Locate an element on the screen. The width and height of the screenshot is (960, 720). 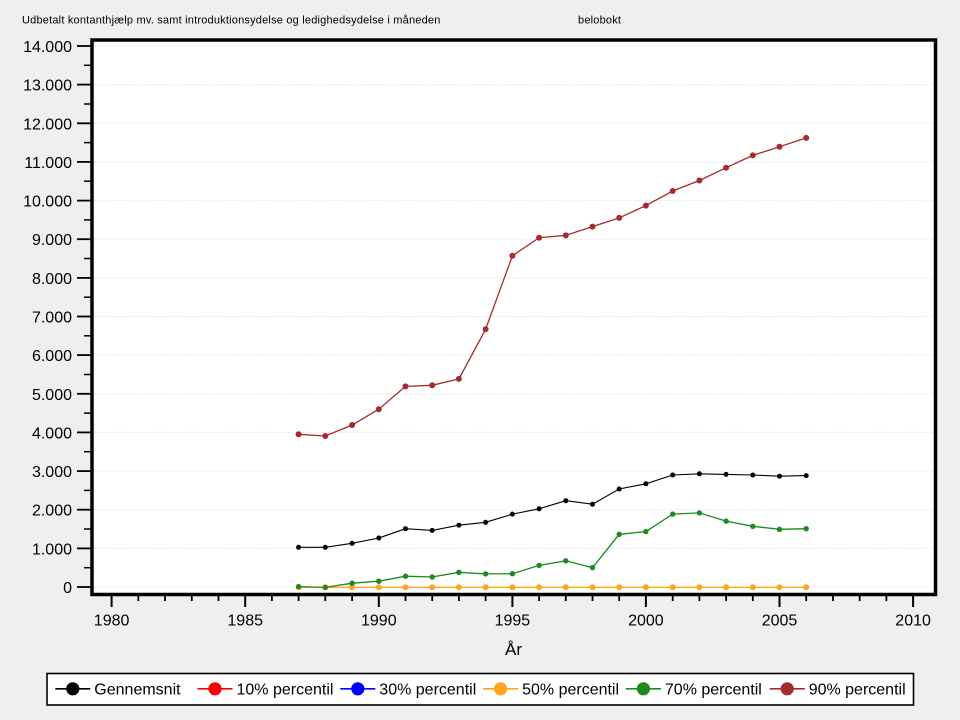
svg-text: 2000 is located at coordinates (646, 621).